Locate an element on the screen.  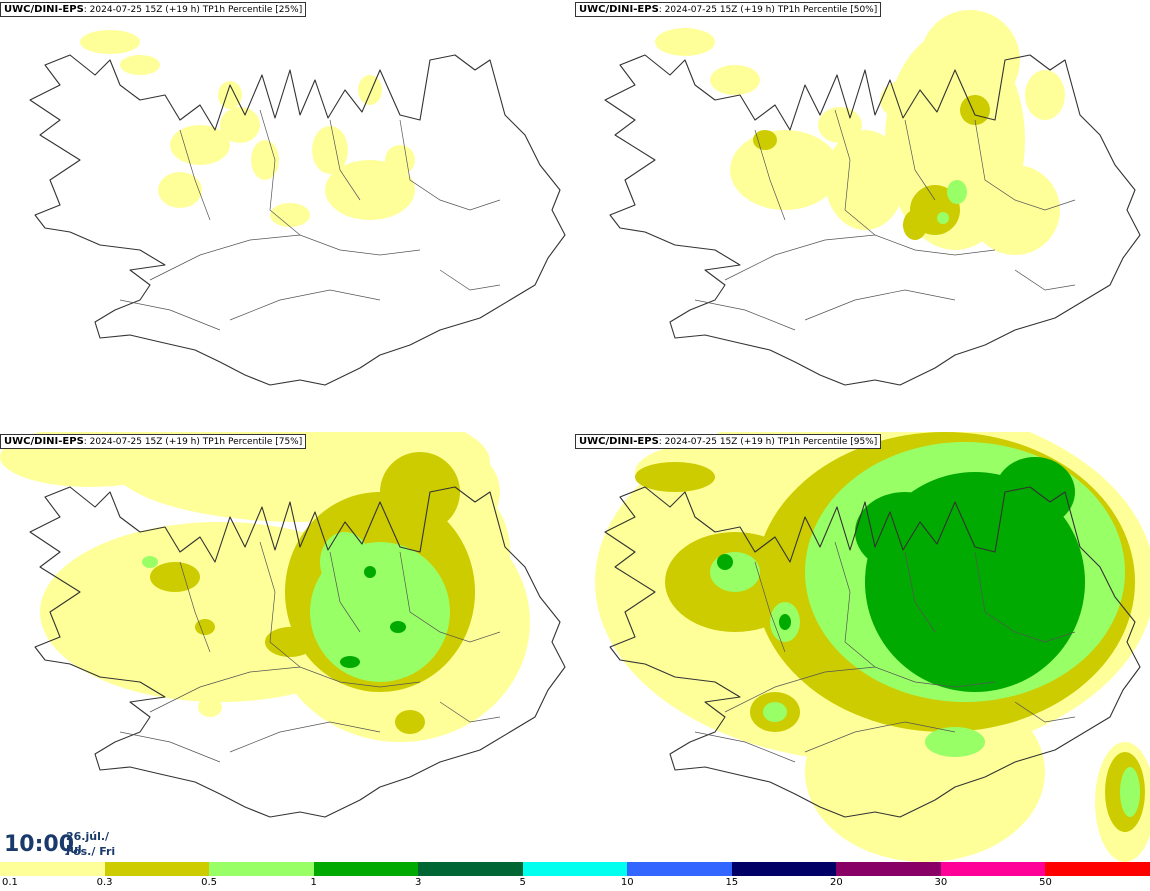
colorbar-tick-label: 0.5 is located at coordinates (209, 882).